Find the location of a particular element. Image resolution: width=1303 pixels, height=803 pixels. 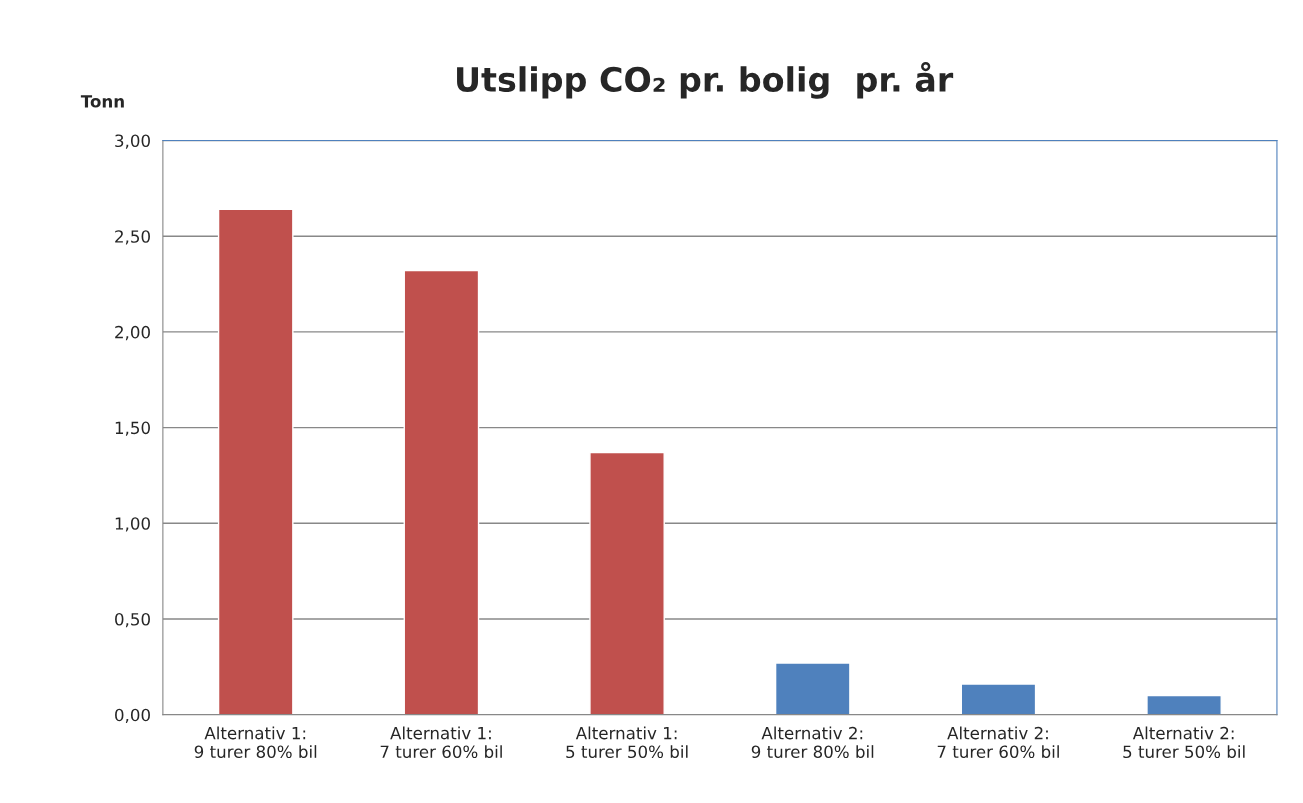

y-tick-label: 0,00 is located at coordinates (132, 715).